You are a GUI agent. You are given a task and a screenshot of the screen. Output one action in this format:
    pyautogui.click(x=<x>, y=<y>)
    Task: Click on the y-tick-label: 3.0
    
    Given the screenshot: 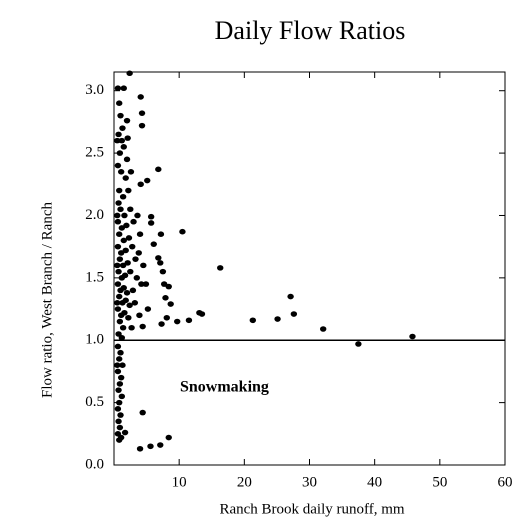 What is the action you would take?
    pyautogui.click(x=94, y=90)
    